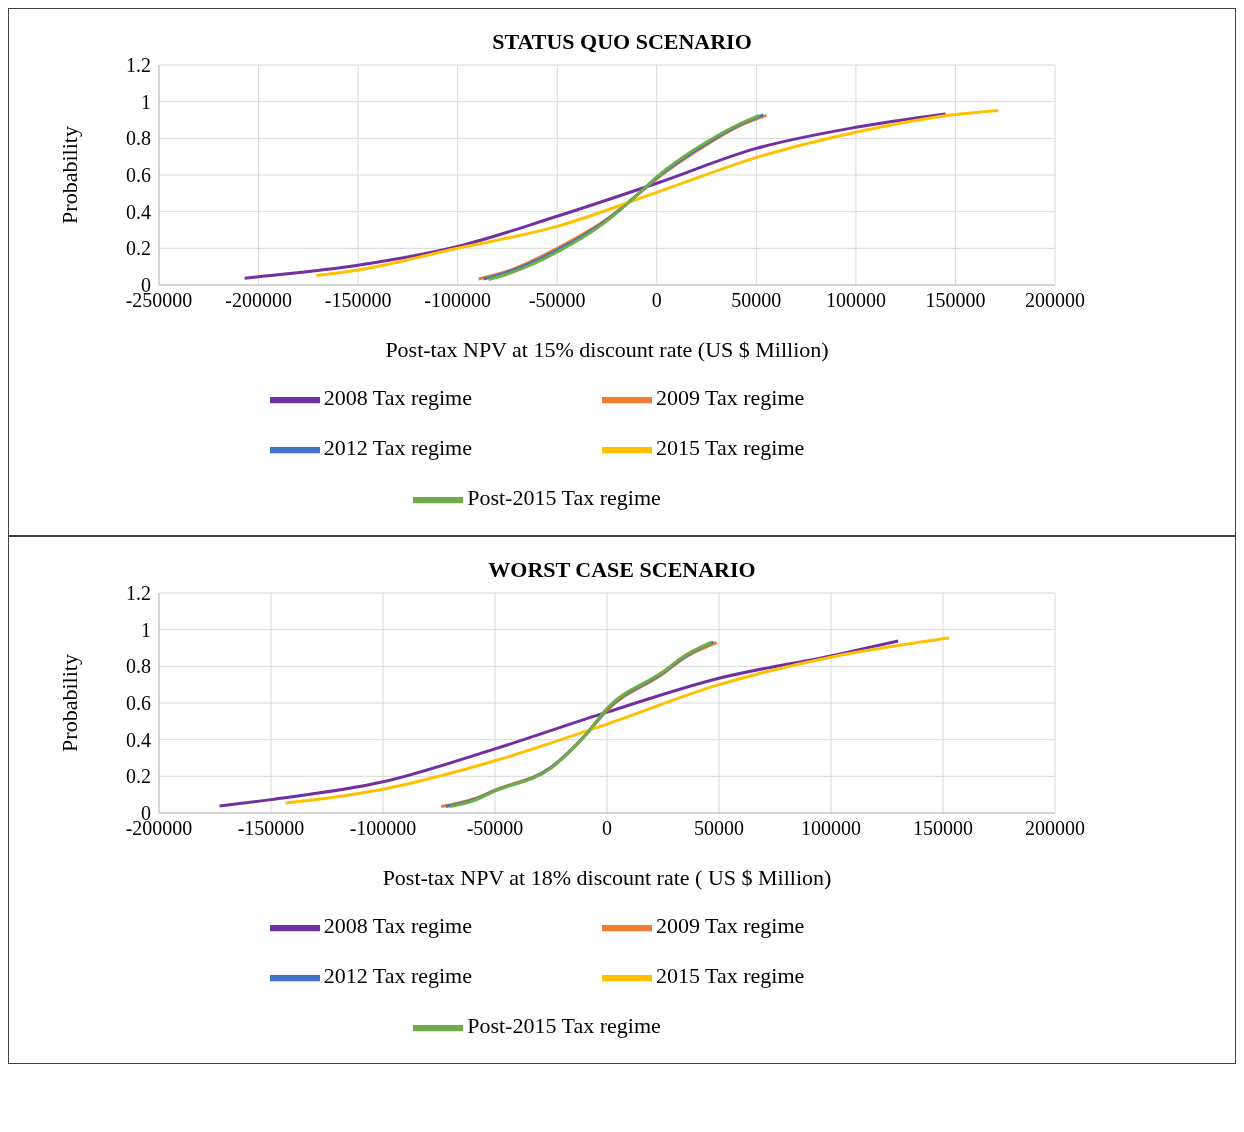 The image size is (1244, 1132). What do you see at coordinates (607, 877) in the screenshot?
I see `x-axis-title: Post-tax NPV at 18% discount rate ( US $ Million)` at bounding box center [607, 877].